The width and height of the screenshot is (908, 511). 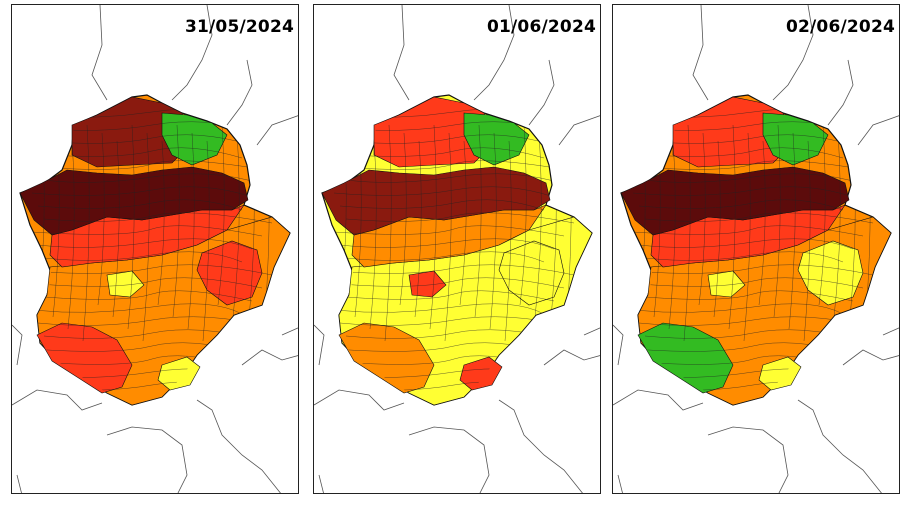 What do you see at coordinates (840, 27) in the screenshot?
I see `map-date-label: 02/06/2024` at bounding box center [840, 27].